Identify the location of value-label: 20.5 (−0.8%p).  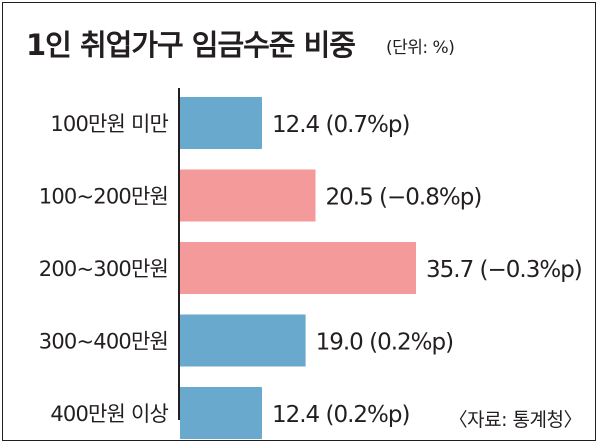
(404, 198).